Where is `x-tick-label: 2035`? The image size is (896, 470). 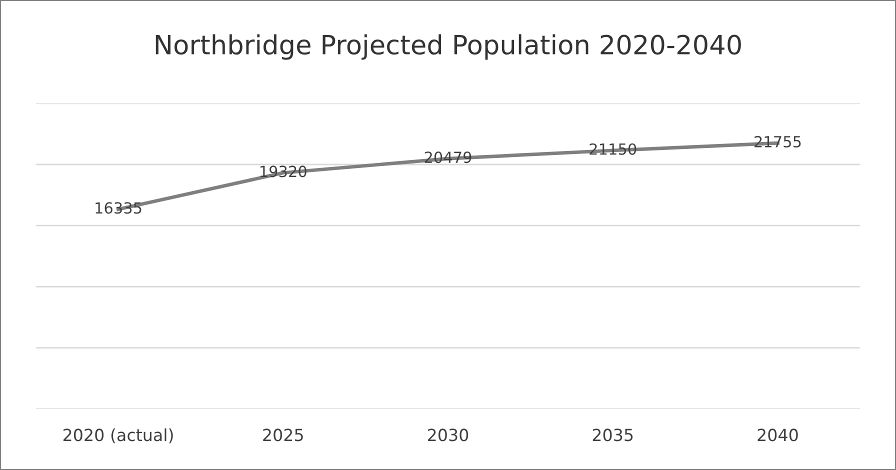
x-tick-label: 2035 is located at coordinates (612, 435).